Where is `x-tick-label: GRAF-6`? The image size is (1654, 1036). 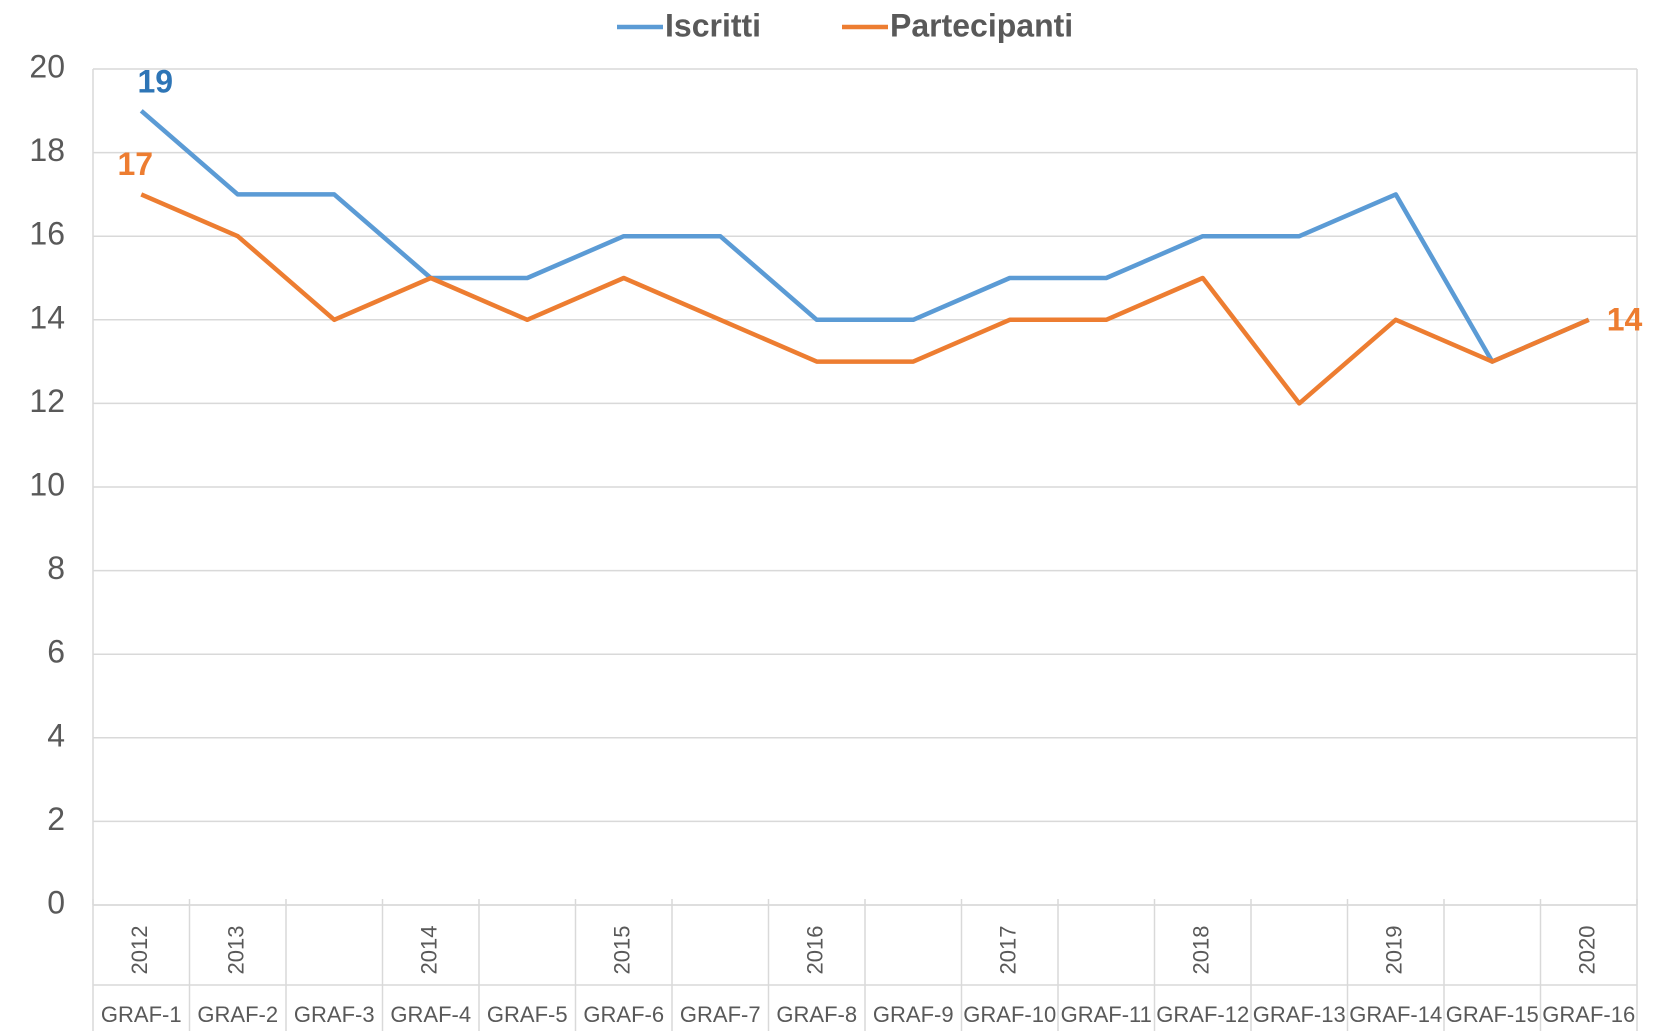 x-tick-label: GRAF-6 is located at coordinates (623, 1014).